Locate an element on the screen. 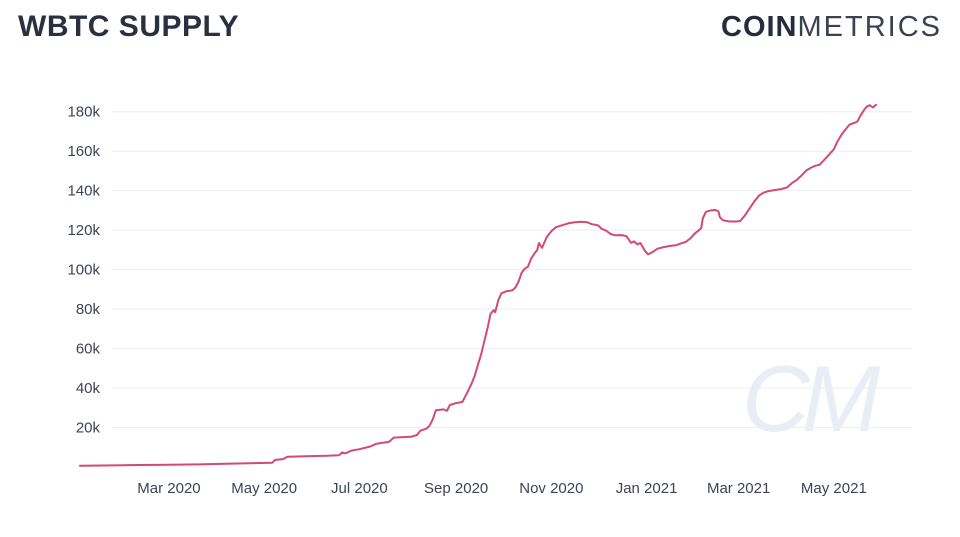 The height and width of the screenshot is (537, 960). y-axis-tick-labels: 20k 40k 60k 80k 100k 120k 140k 160k 180k is located at coordinates (83, 270).